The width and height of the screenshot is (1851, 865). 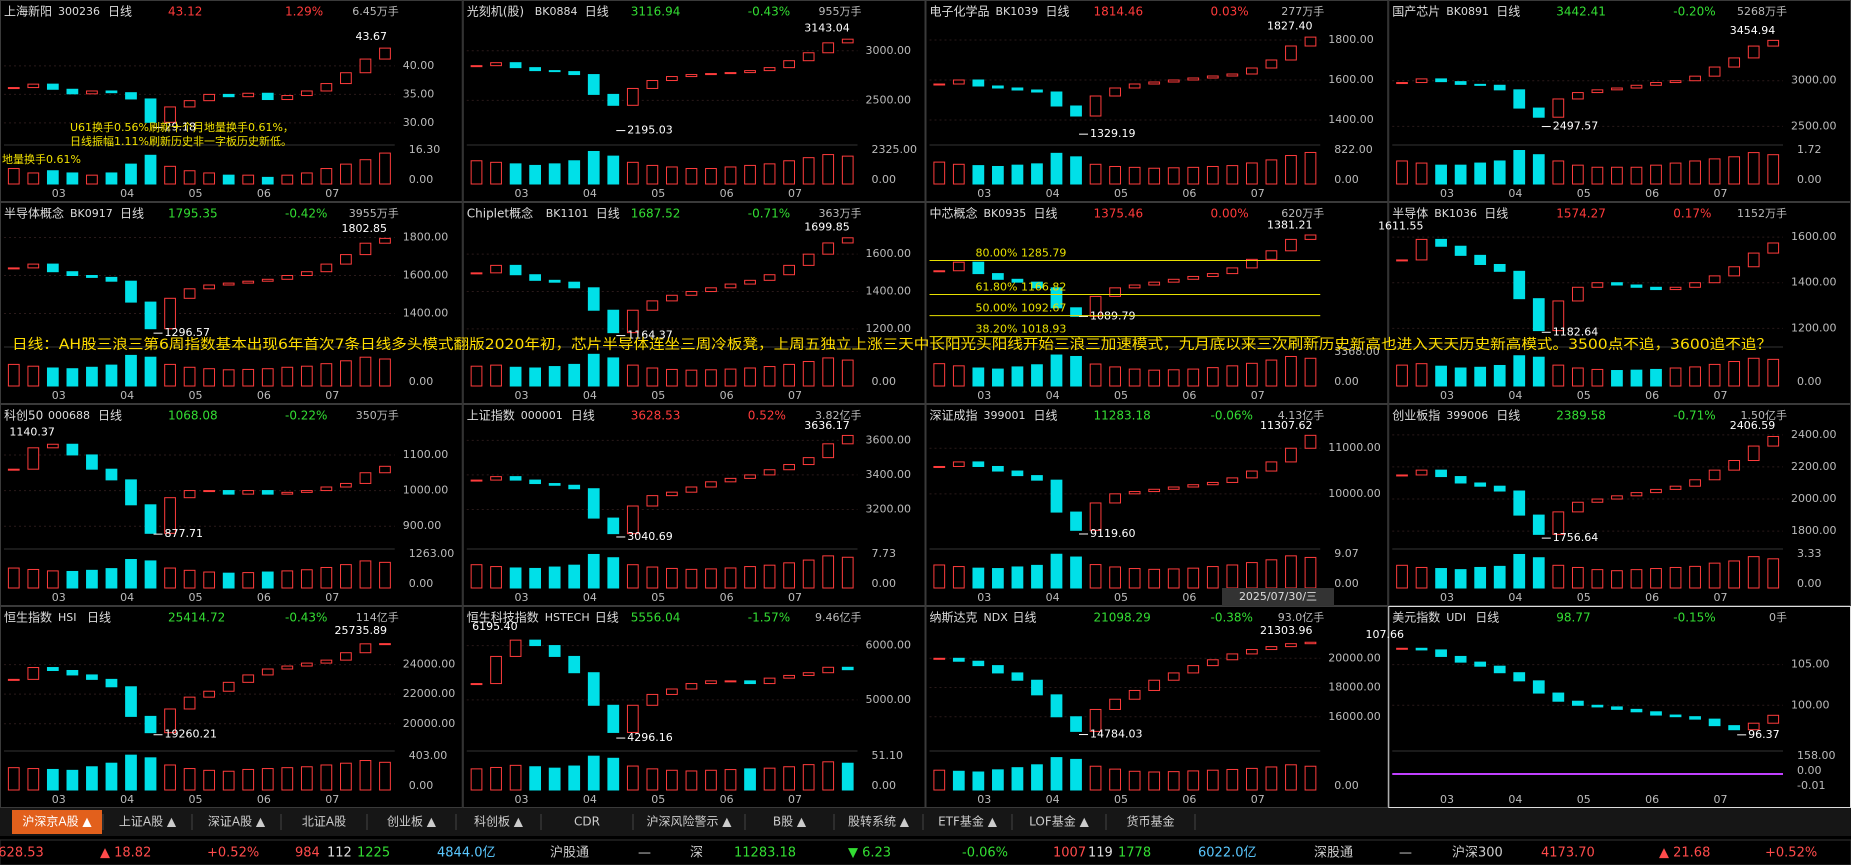 I want to click on tab-label: 北证A股, so click(x=324, y=822).